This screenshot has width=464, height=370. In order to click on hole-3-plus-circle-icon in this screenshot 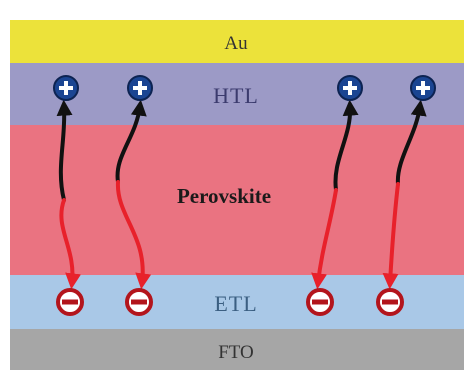, I will do `click(350, 88)`.